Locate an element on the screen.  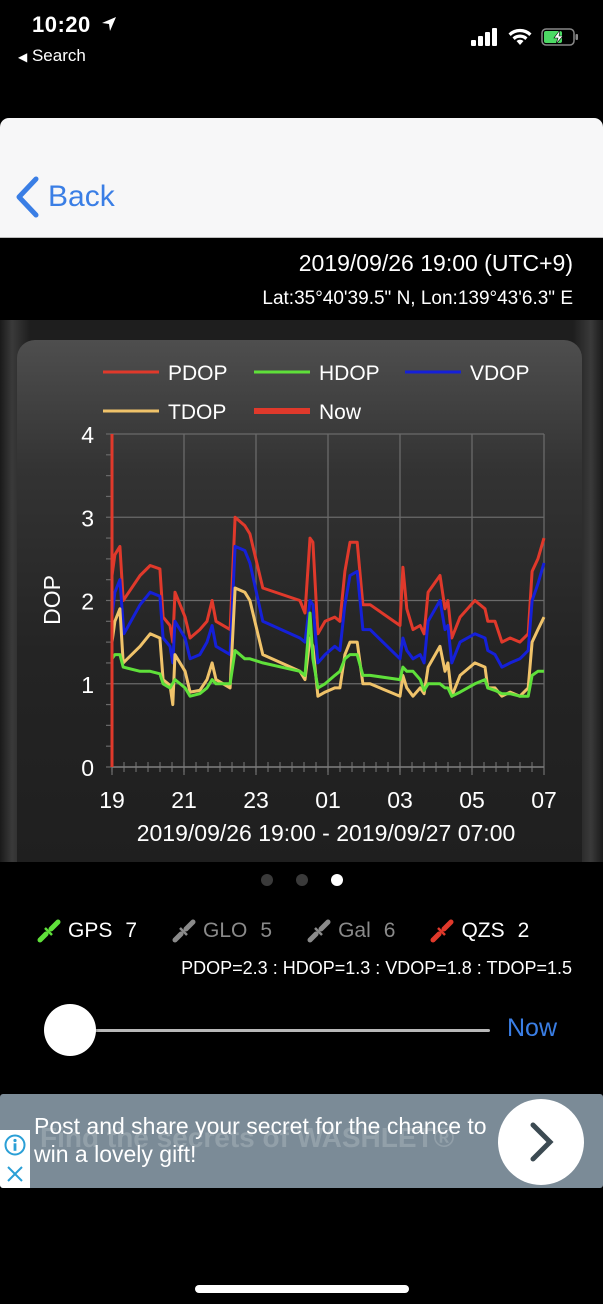
x-tick-label: 01 is located at coordinates (328, 800).